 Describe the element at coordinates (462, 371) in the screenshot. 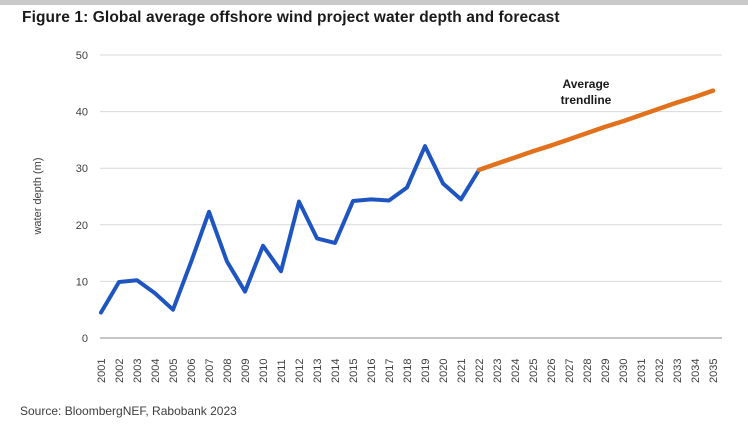

I see `x-tick-label: 2021` at that location.